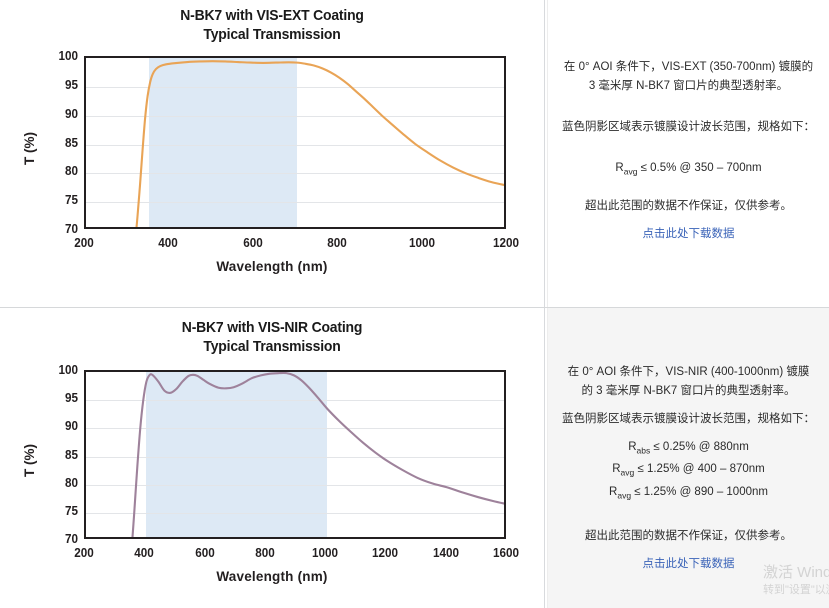 This screenshot has width=829, height=608. Describe the element at coordinates (272, 15) in the screenshot. I see `chart-title-line1: N-BK7 with VIS-EXT Coating` at that location.